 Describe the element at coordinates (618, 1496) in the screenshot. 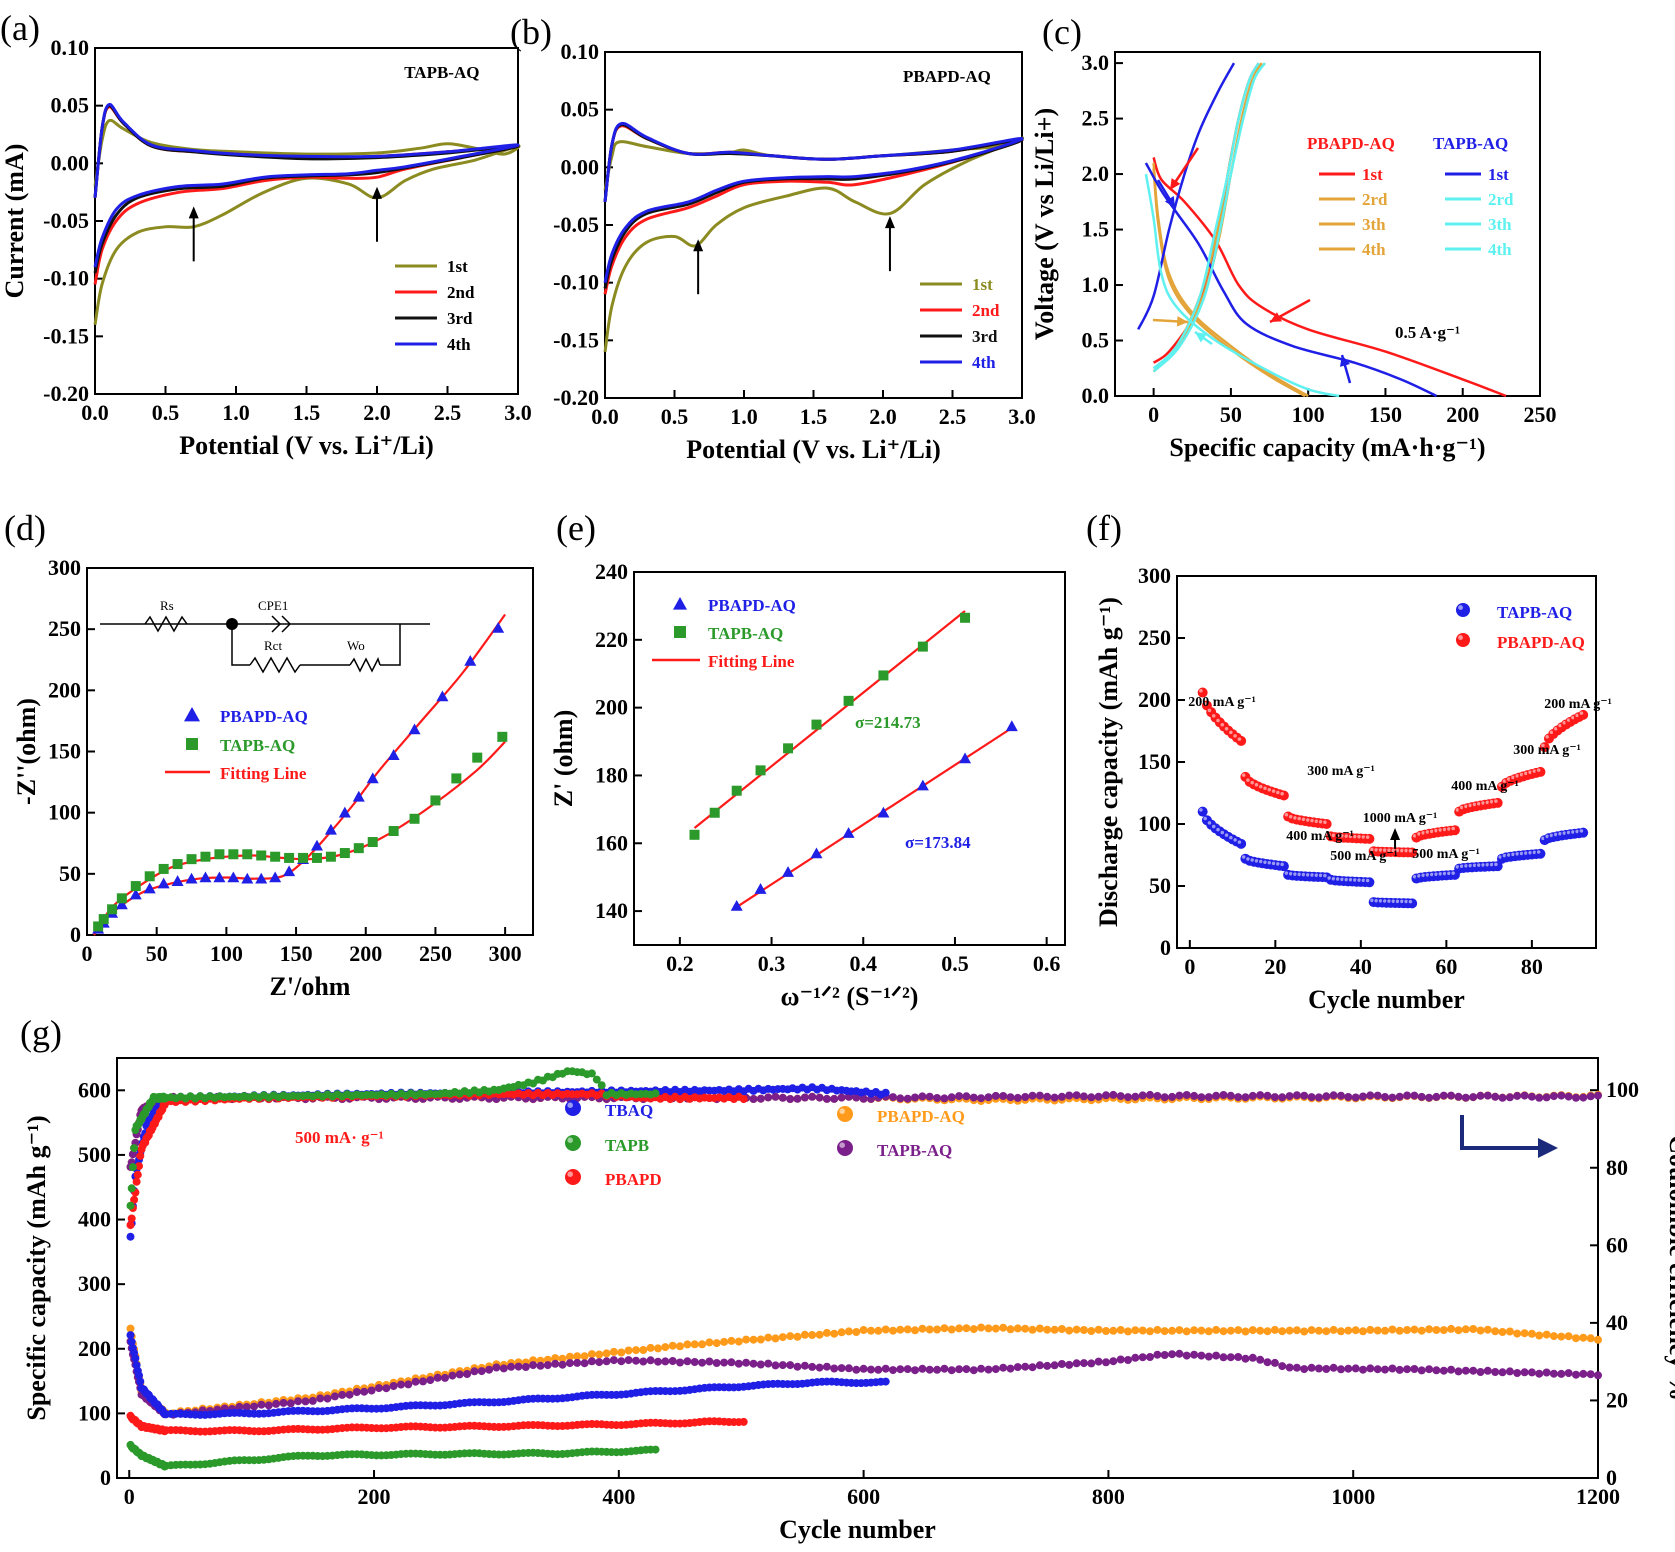

I see `x-tick-label: 400` at that location.